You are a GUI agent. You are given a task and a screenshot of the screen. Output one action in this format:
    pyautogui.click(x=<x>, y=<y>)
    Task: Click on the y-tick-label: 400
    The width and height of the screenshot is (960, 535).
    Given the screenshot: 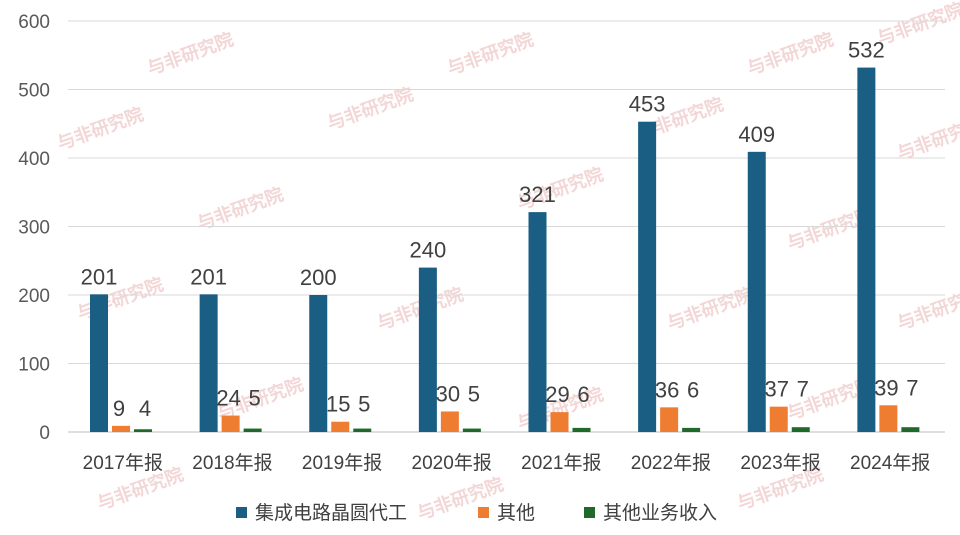 What is the action you would take?
    pyautogui.click(x=34, y=159)
    